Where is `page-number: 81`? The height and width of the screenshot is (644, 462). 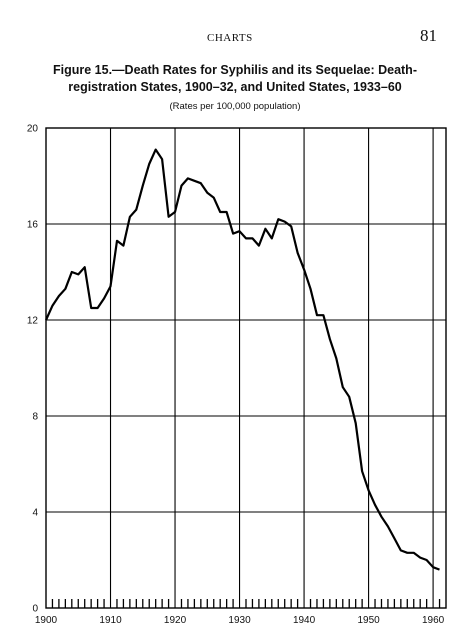 page-number: 81 is located at coordinates (428, 35).